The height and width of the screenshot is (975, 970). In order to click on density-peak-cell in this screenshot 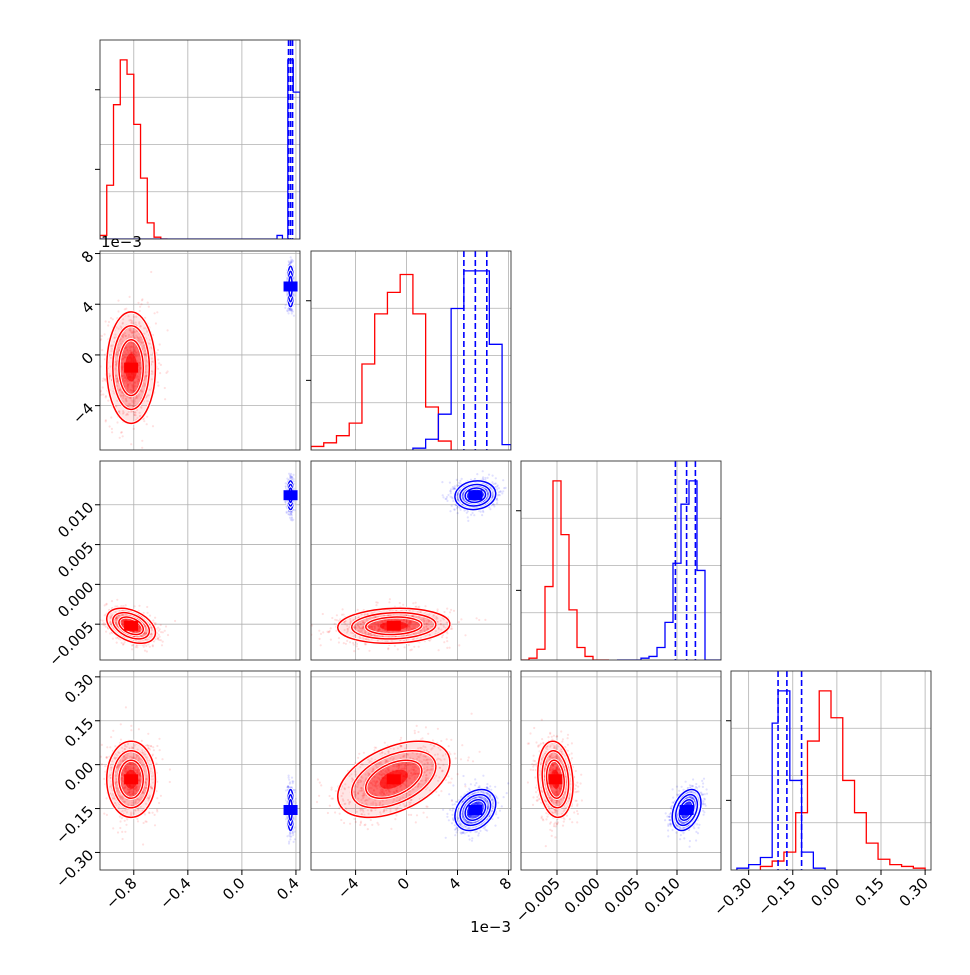, I will do `click(131, 626)`.